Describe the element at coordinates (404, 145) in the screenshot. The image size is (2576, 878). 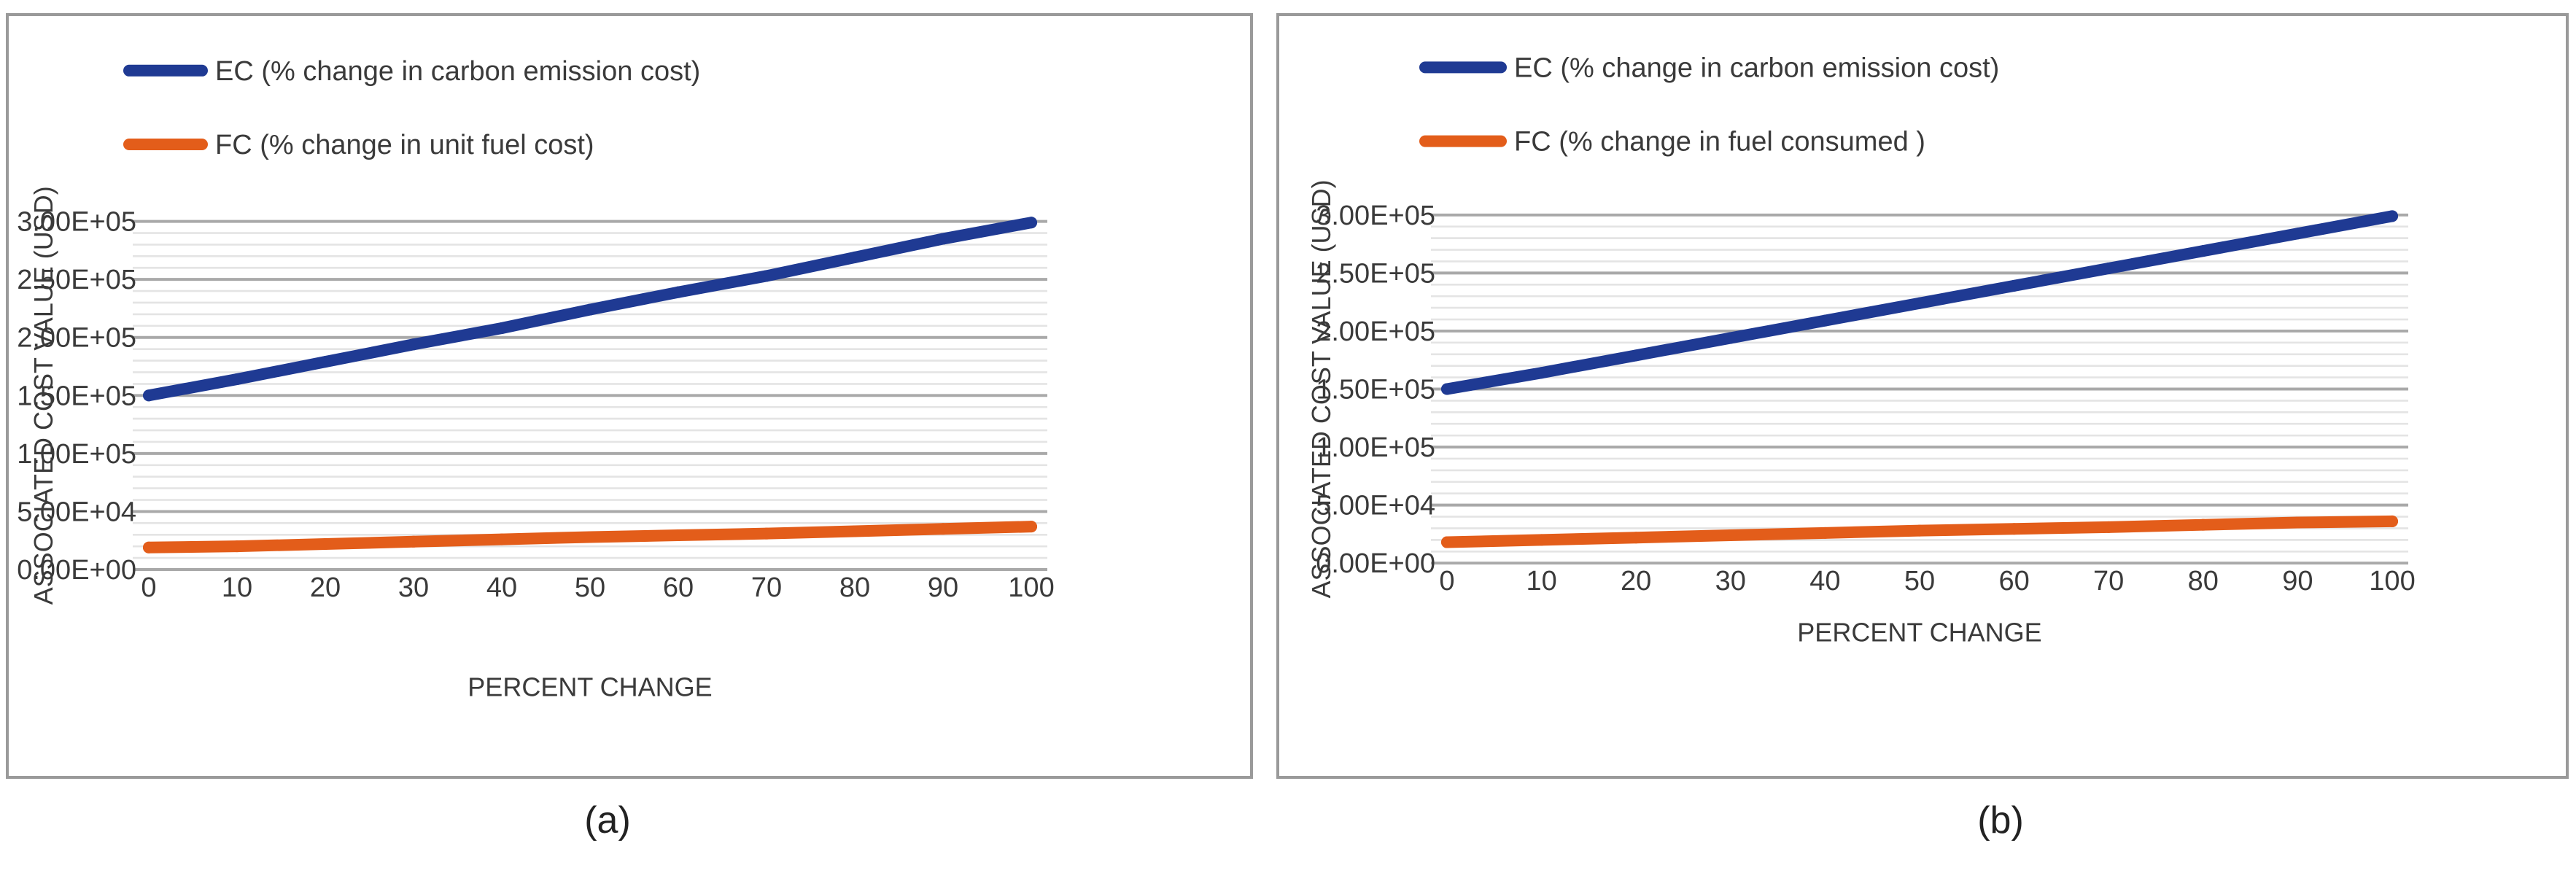
I see `legend-label-fc: FC (% change in unit fuel cost)` at that location.